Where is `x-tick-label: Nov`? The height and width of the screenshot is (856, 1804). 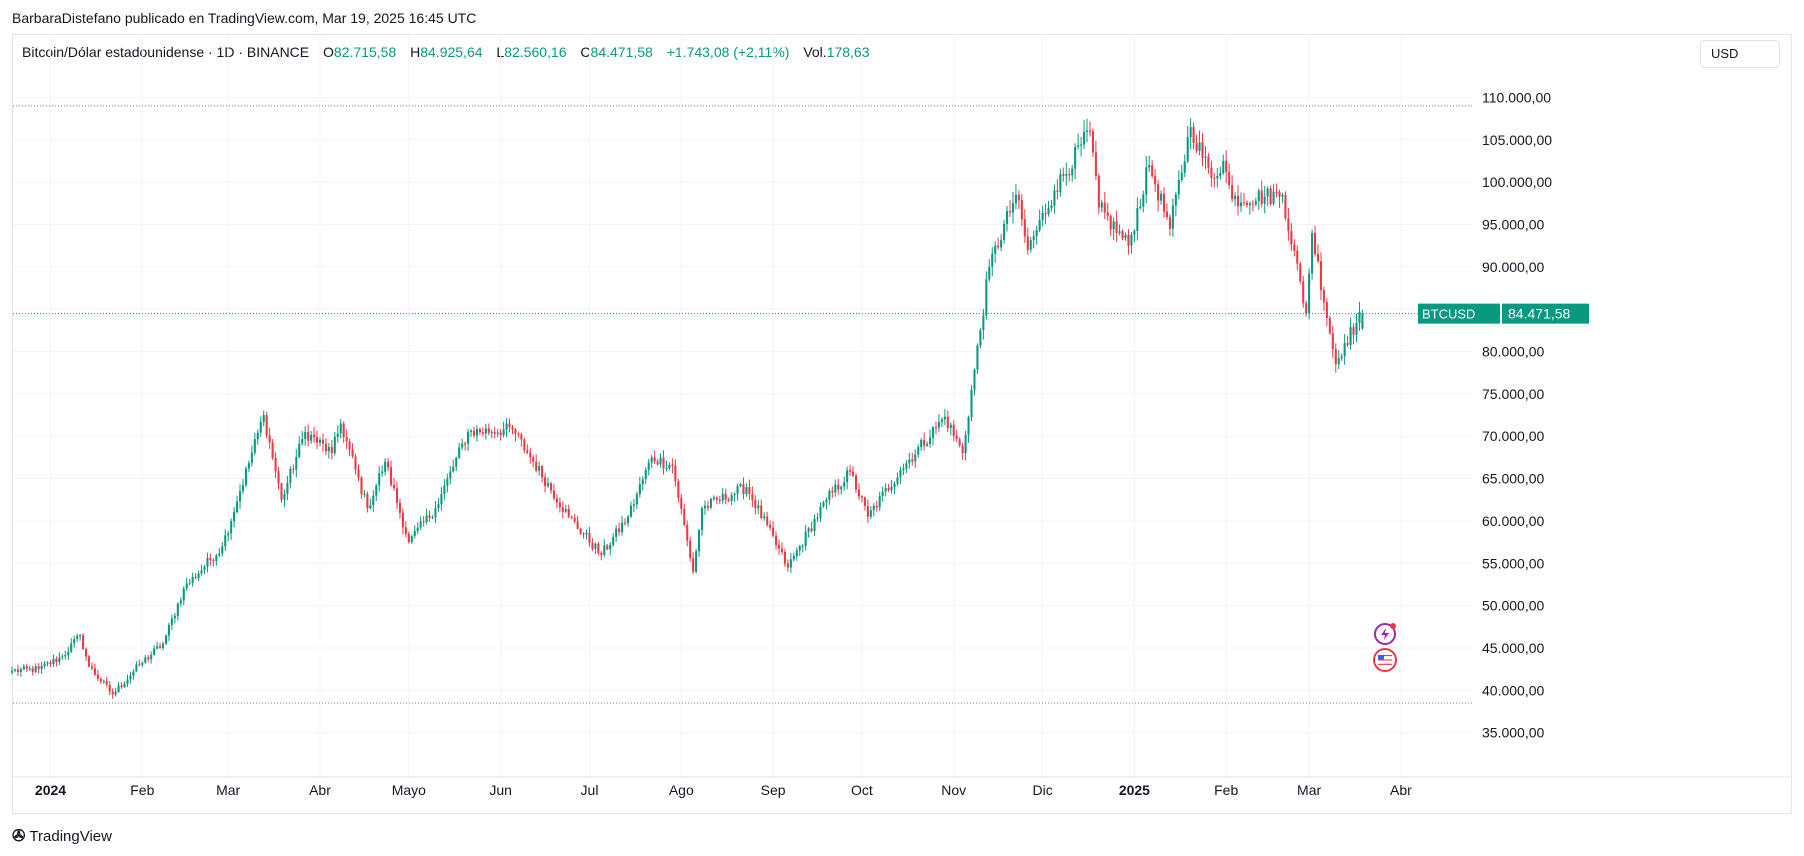
x-tick-label: Nov is located at coordinates (953, 790).